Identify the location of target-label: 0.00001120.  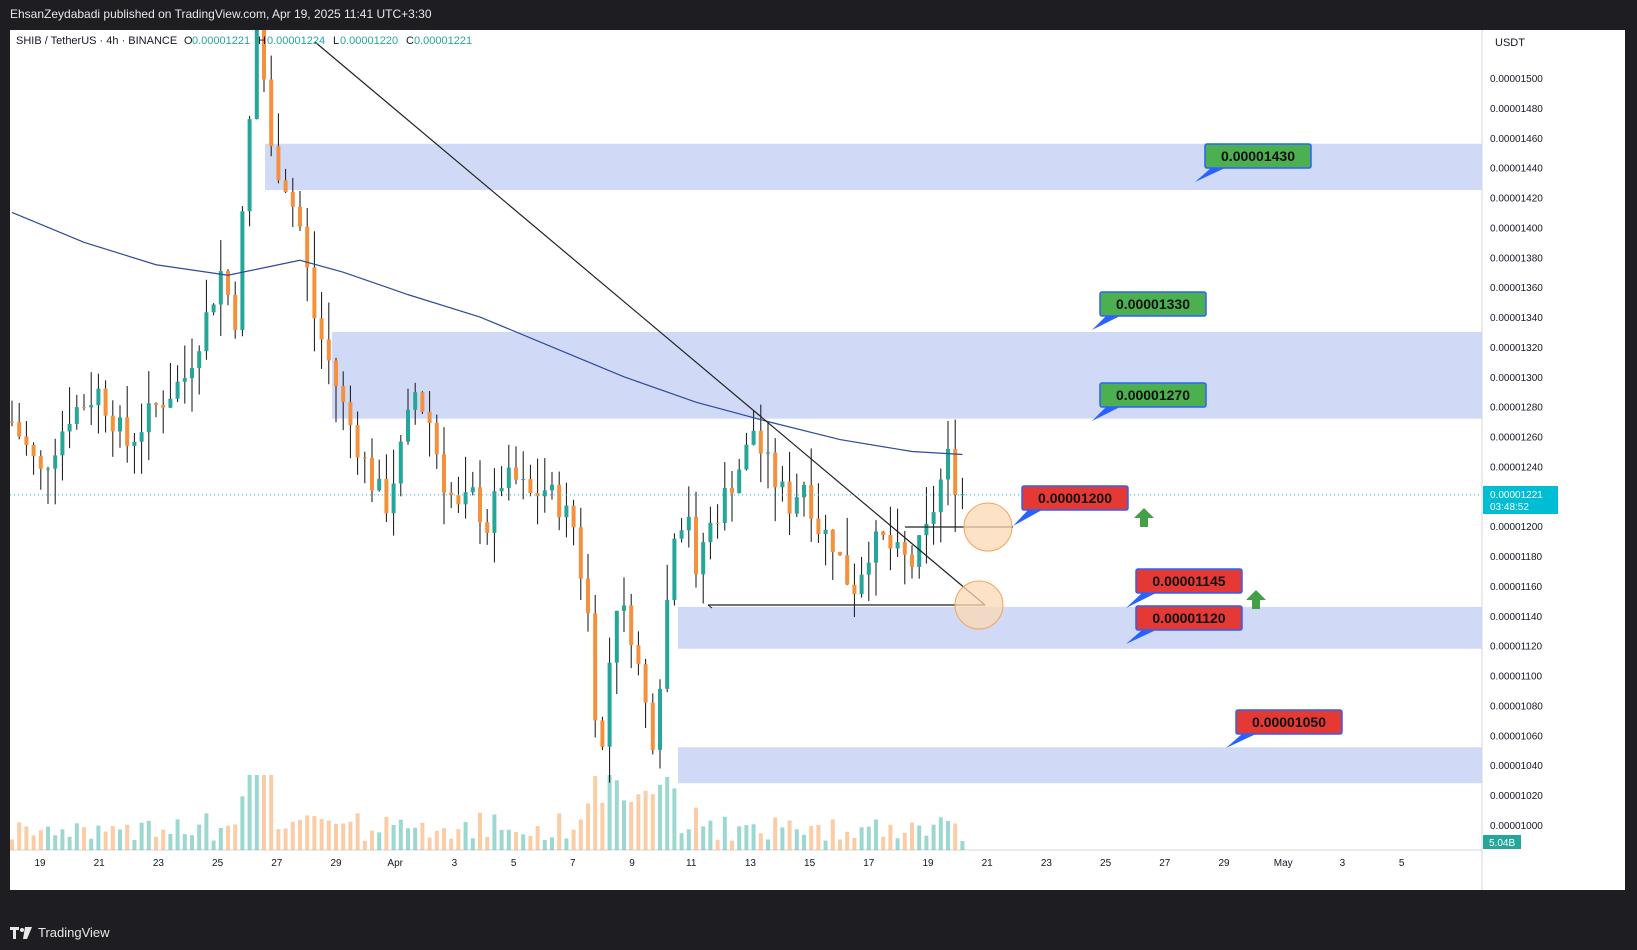
(1184, 624).